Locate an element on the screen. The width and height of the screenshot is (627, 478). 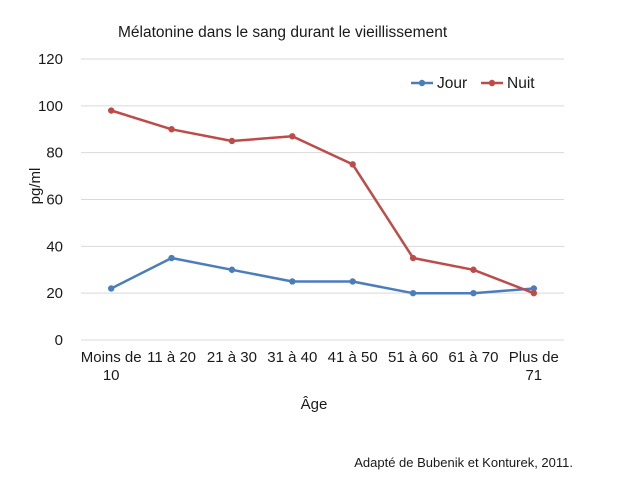
x-tick-label-line: 31 à 40 is located at coordinates (292, 357).